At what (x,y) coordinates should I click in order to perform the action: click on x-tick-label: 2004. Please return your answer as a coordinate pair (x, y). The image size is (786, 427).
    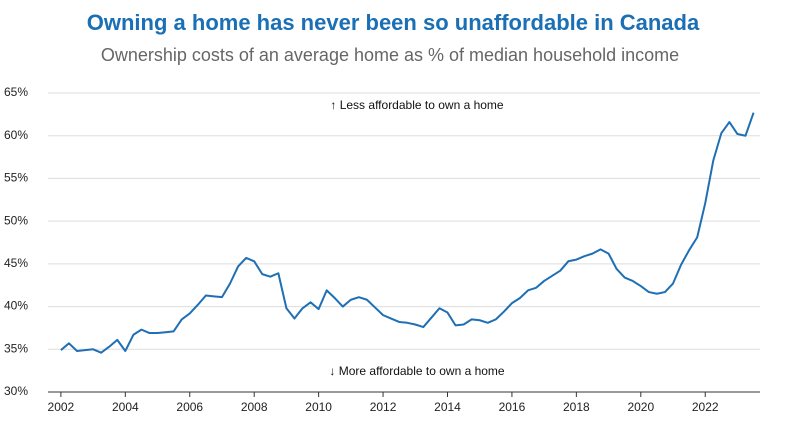
    Looking at the image, I should click on (125, 407).